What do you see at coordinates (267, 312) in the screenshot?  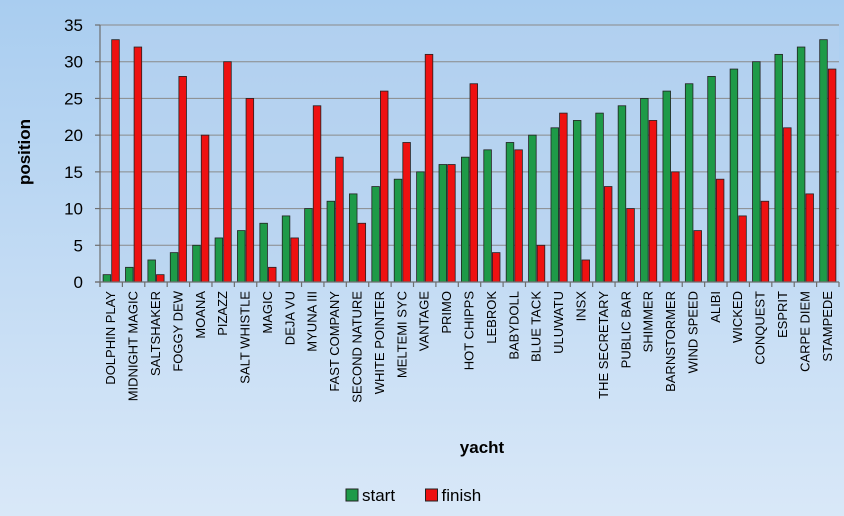 I see `x-tick-label: MAGIC` at bounding box center [267, 312].